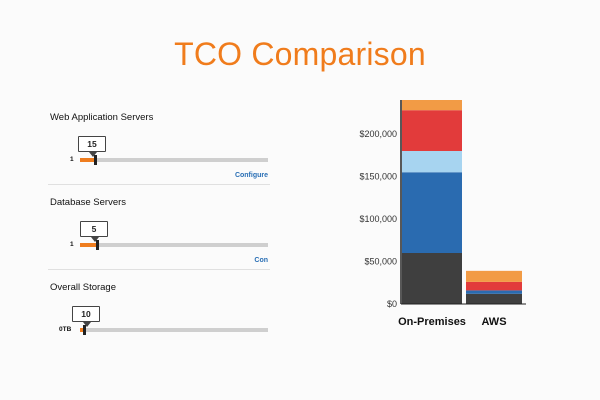 This screenshot has width=600, height=400. I want to click on storage-value-tooltip: 10, so click(86, 316).